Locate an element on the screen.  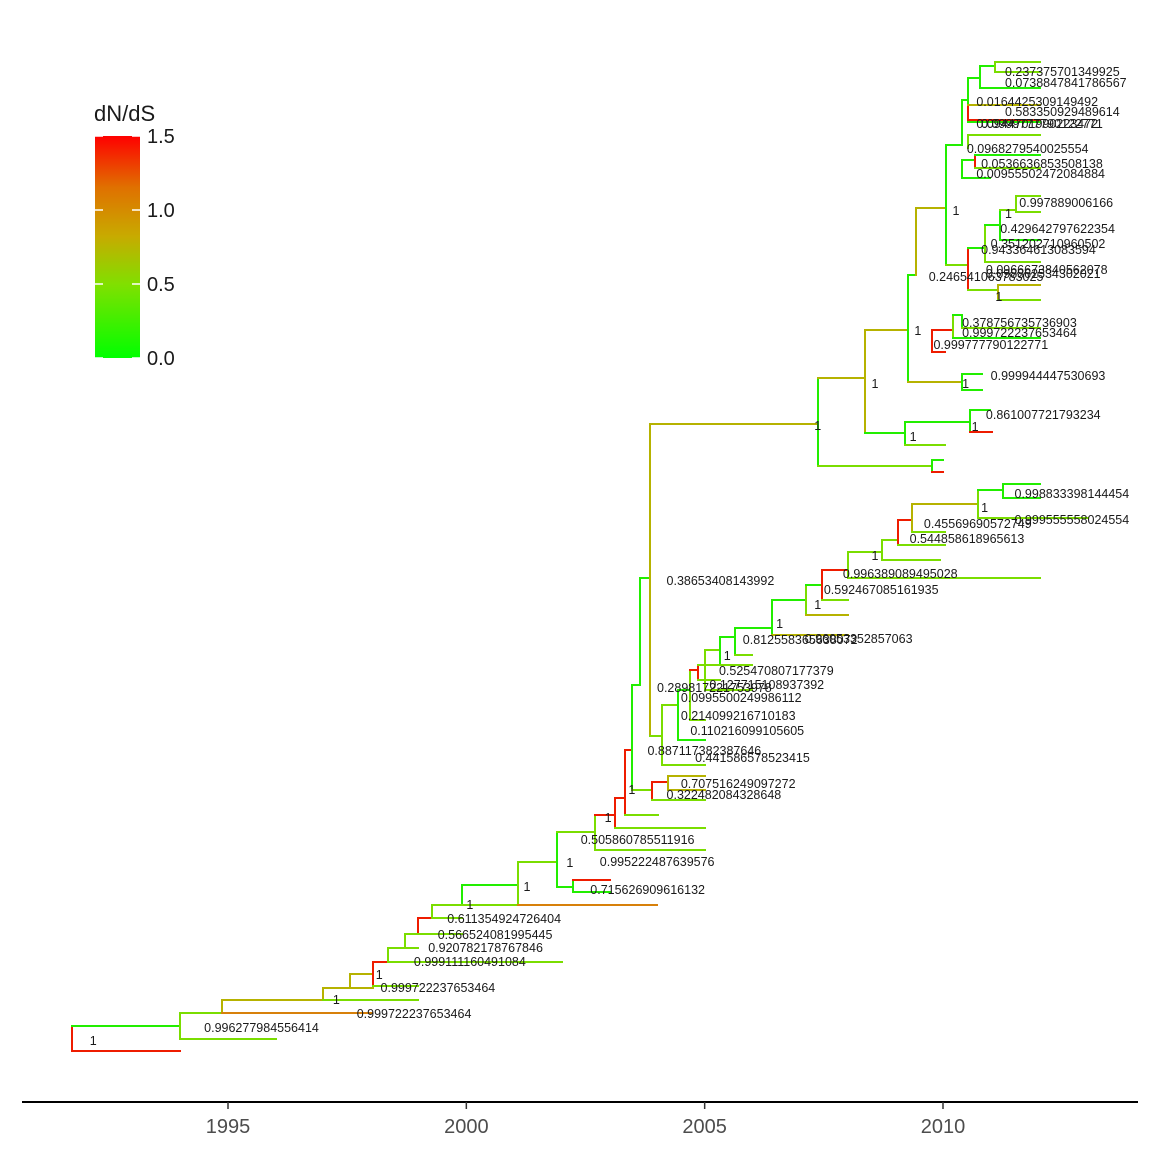
node-support-label: 0.0536636853508138 is located at coordinates (1042, 164).